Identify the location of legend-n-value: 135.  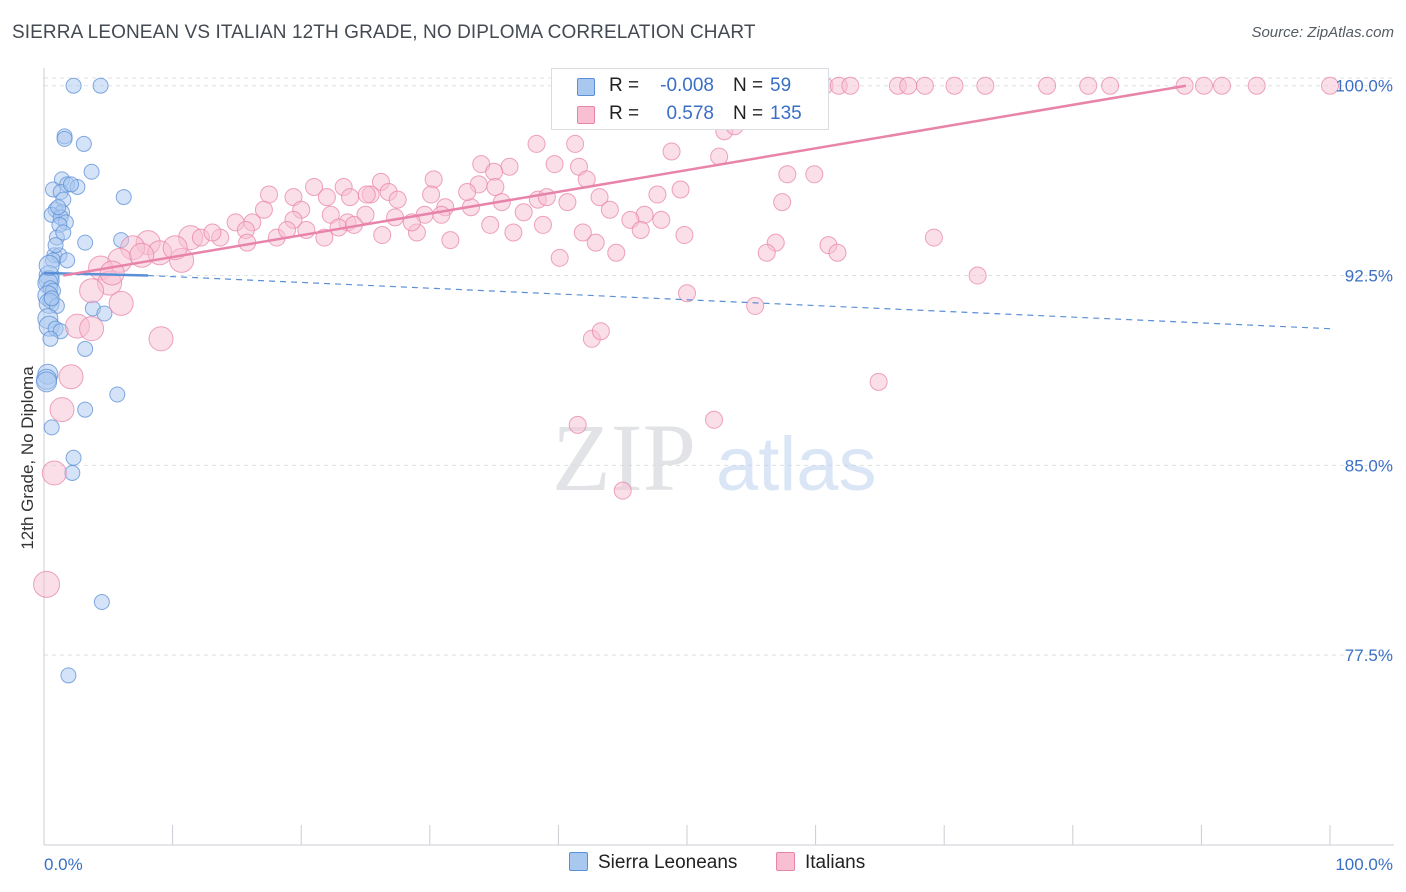
(786, 113).